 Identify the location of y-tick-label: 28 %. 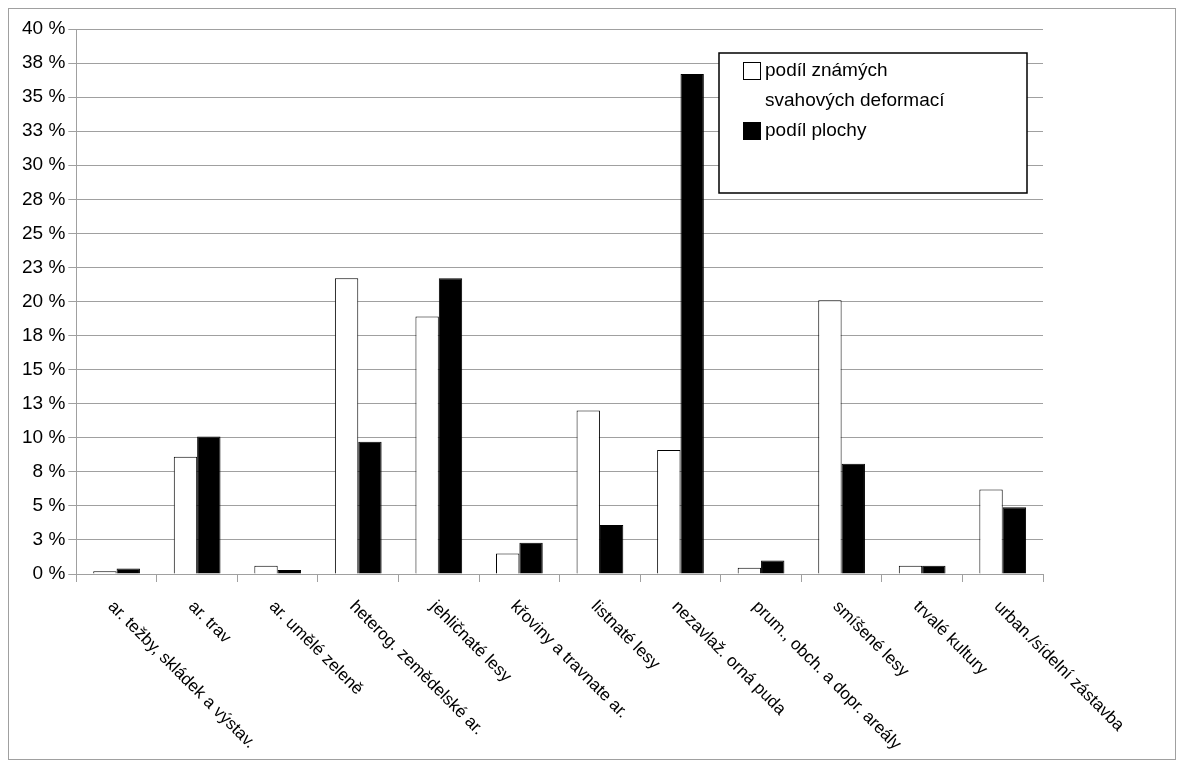
(43, 198).